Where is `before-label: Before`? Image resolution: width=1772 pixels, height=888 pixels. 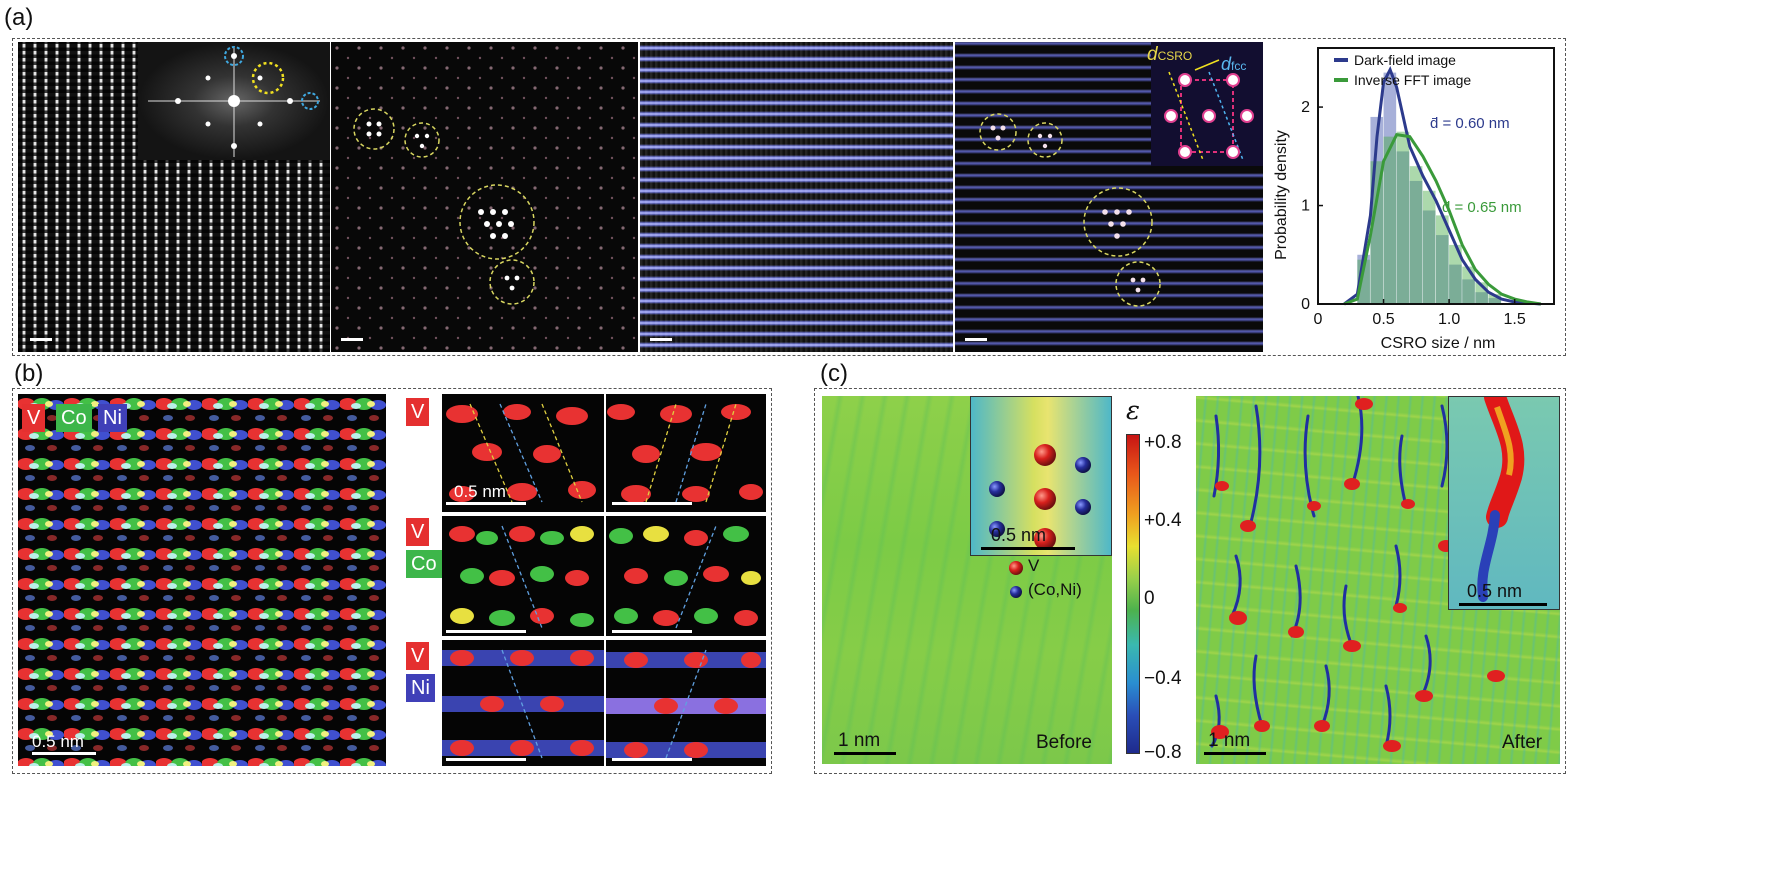
before-label: Before is located at coordinates (1064, 742).